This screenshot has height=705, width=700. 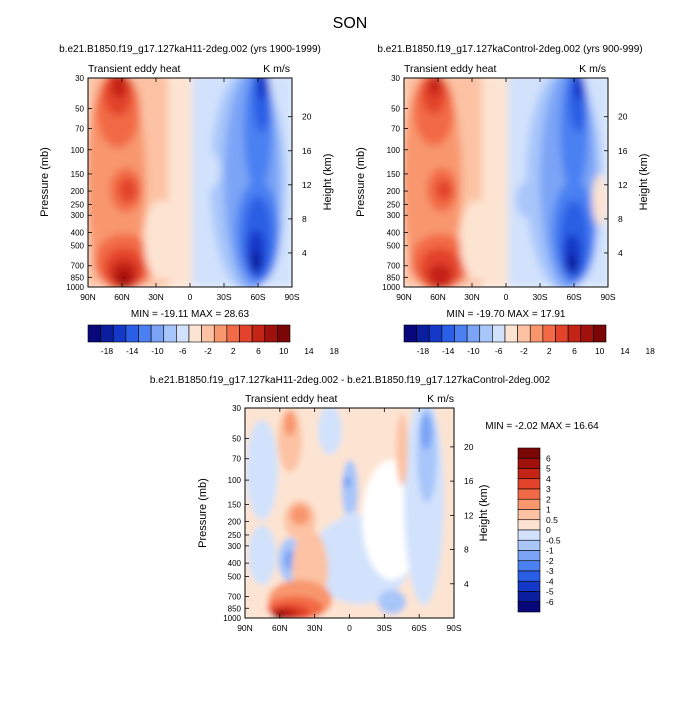 What do you see at coordinates (307, 151) in the screenshot?
I see `y2-tick-label: 16` at bounding box center [307, 151].